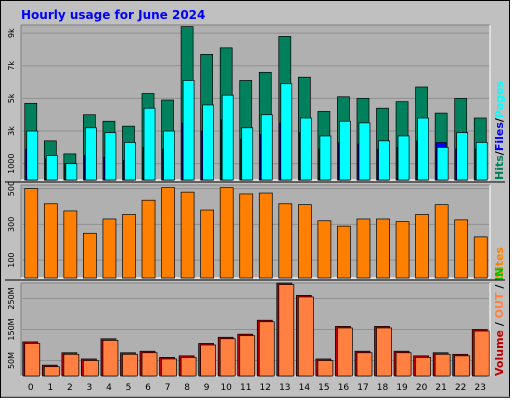 The width and height of the screenshot is (512, 400). What do you see at coordinates (11, 33) in the screenshot?
I see `y-tick-label: 9k` at bounding box center [11, 33].